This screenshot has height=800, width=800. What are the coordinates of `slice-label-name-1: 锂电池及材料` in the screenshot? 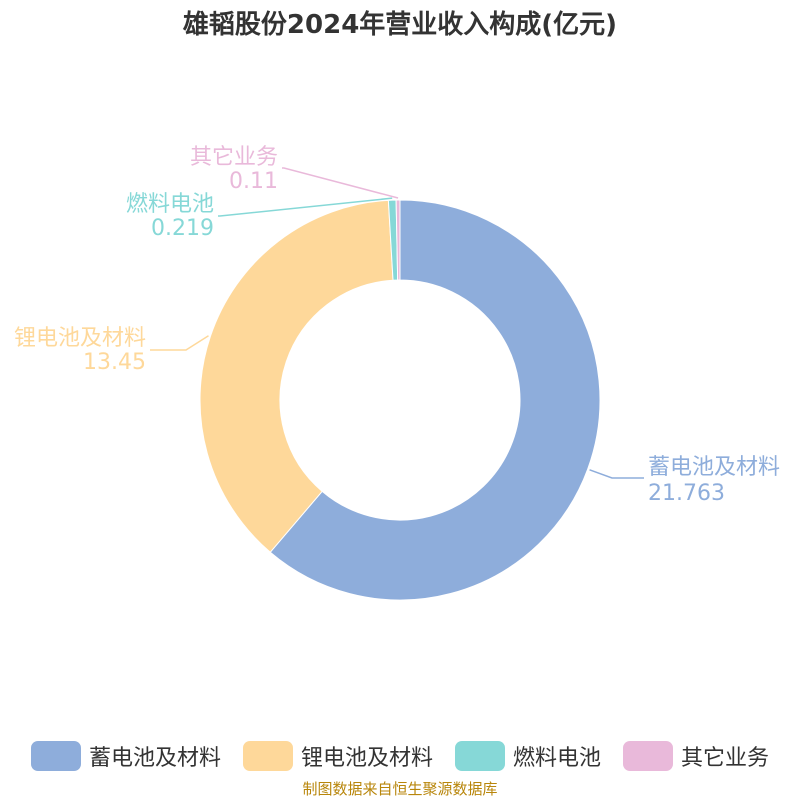 It's located at (80, 338).